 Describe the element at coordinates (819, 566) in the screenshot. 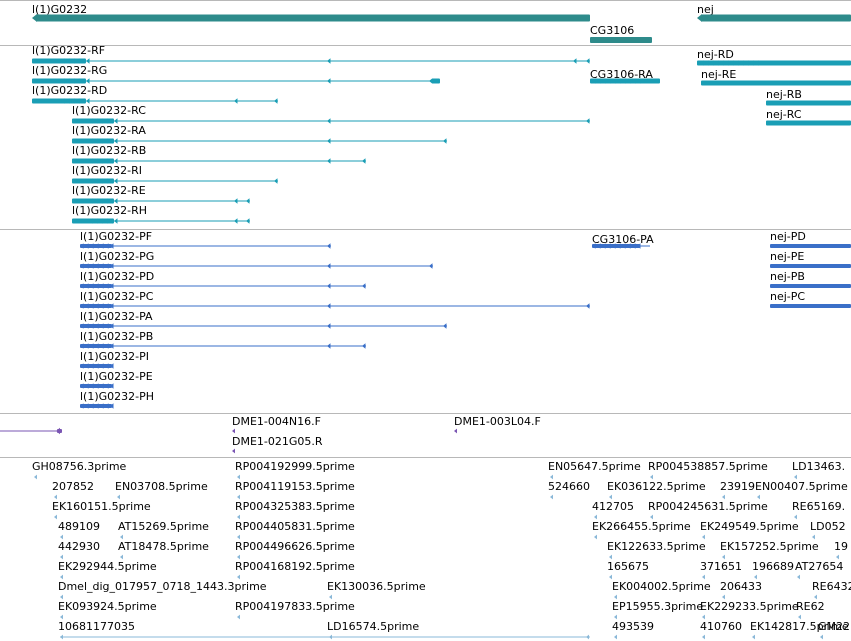

I see `est-label: AT27654` at that location.